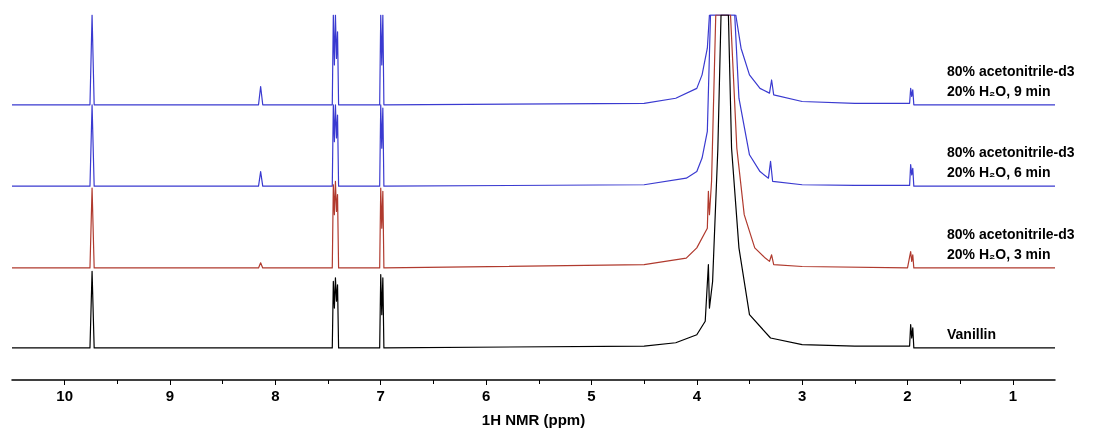  I want to click on x-axis-title: 1H NMR (ppm), so click(533, 419).